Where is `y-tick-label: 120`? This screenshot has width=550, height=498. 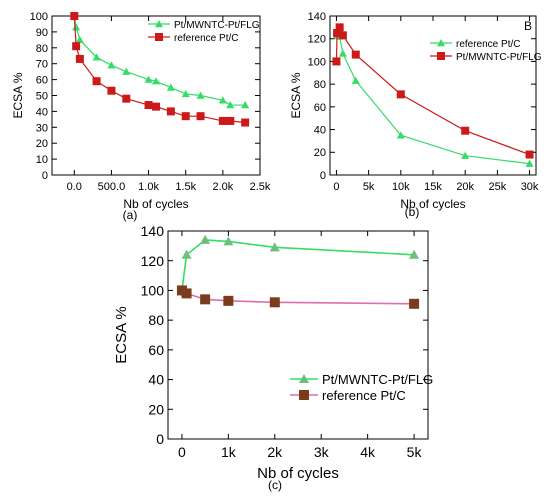 y-tick-label: 120 is located at coordinates (153, 261).